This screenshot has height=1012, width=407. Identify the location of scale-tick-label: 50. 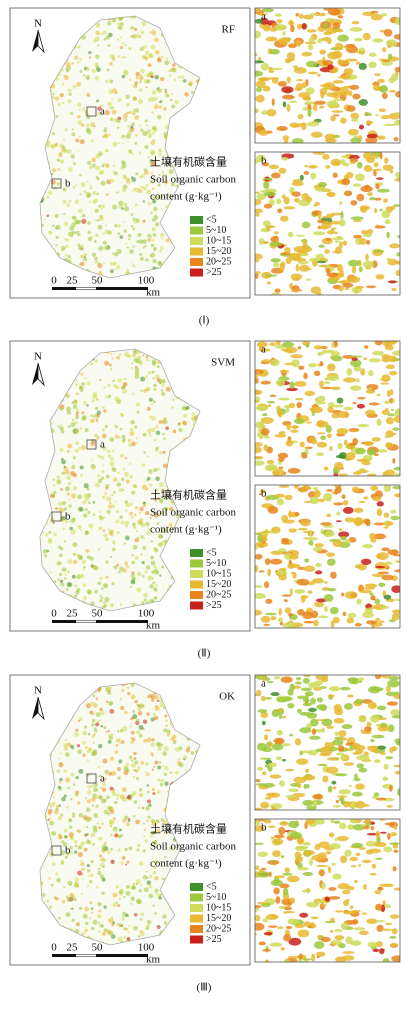
(98, 281).